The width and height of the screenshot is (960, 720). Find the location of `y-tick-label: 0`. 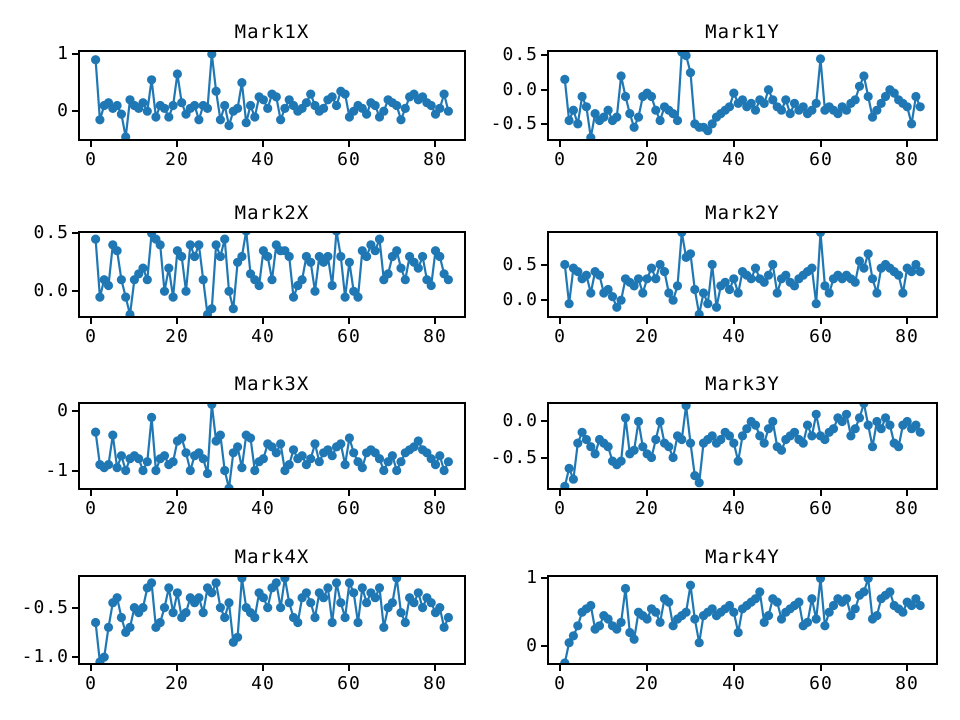

y-tick-label: 0 is located at coordinates (63, 110).